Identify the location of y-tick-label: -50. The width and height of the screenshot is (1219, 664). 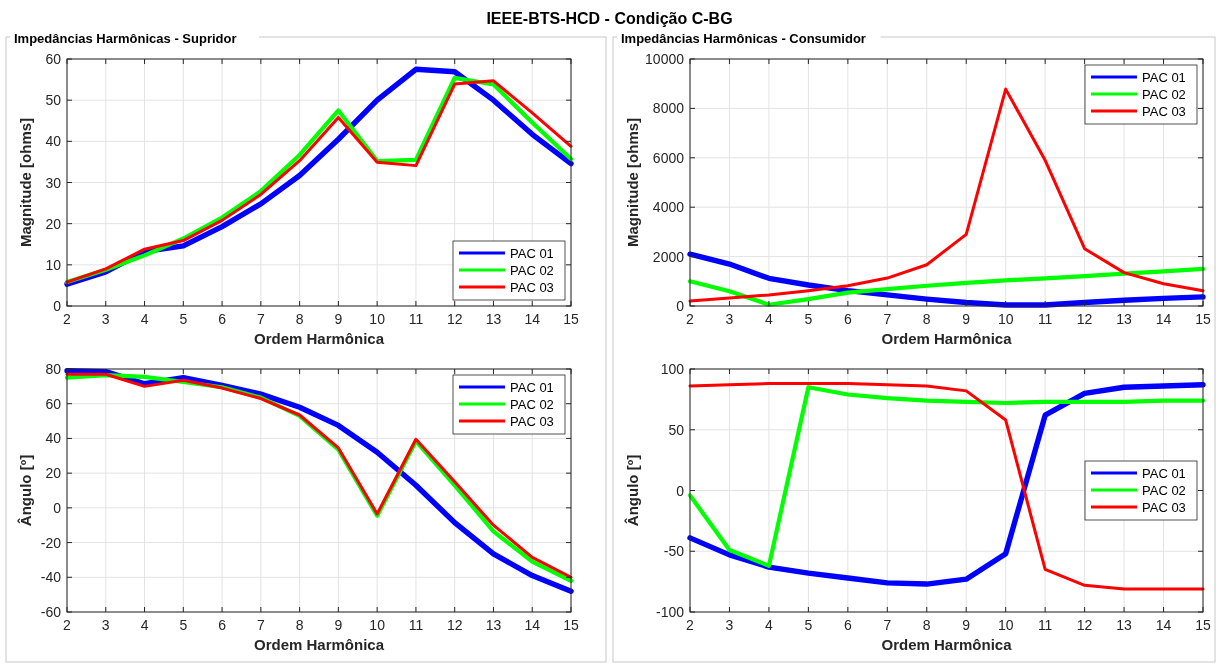
(674, 551).